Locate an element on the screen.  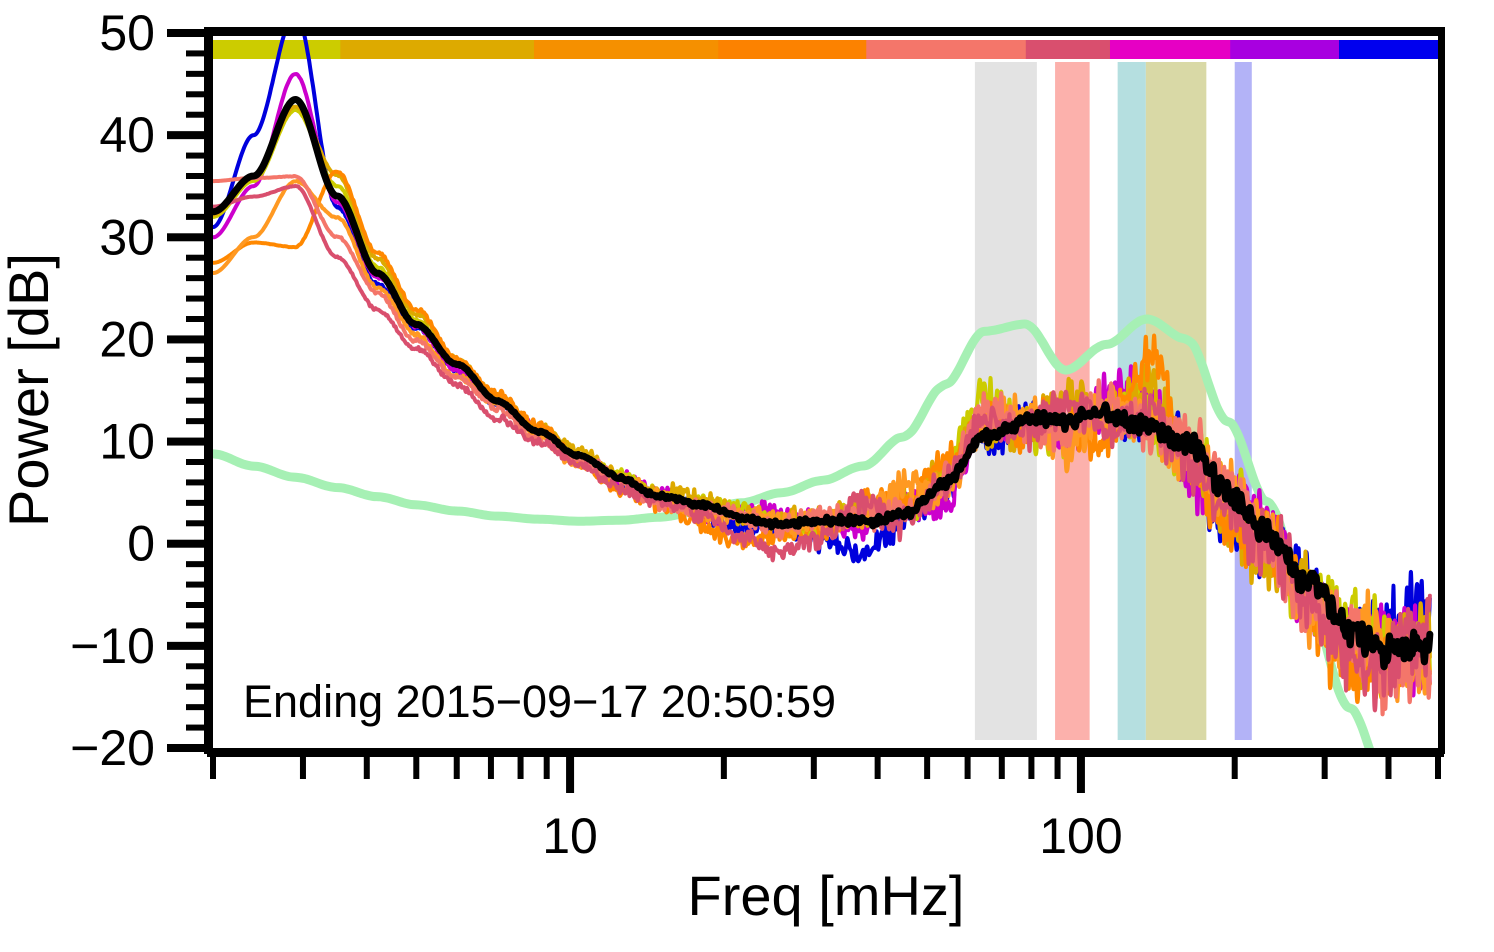
y-tick-minor--4 is located at coordinates (199, 584).